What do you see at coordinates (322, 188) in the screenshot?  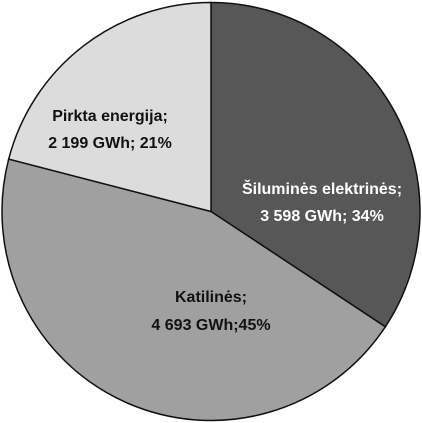 I see `slice-label: Šiluminės elektrinės;` at bounding box center [322, 188].